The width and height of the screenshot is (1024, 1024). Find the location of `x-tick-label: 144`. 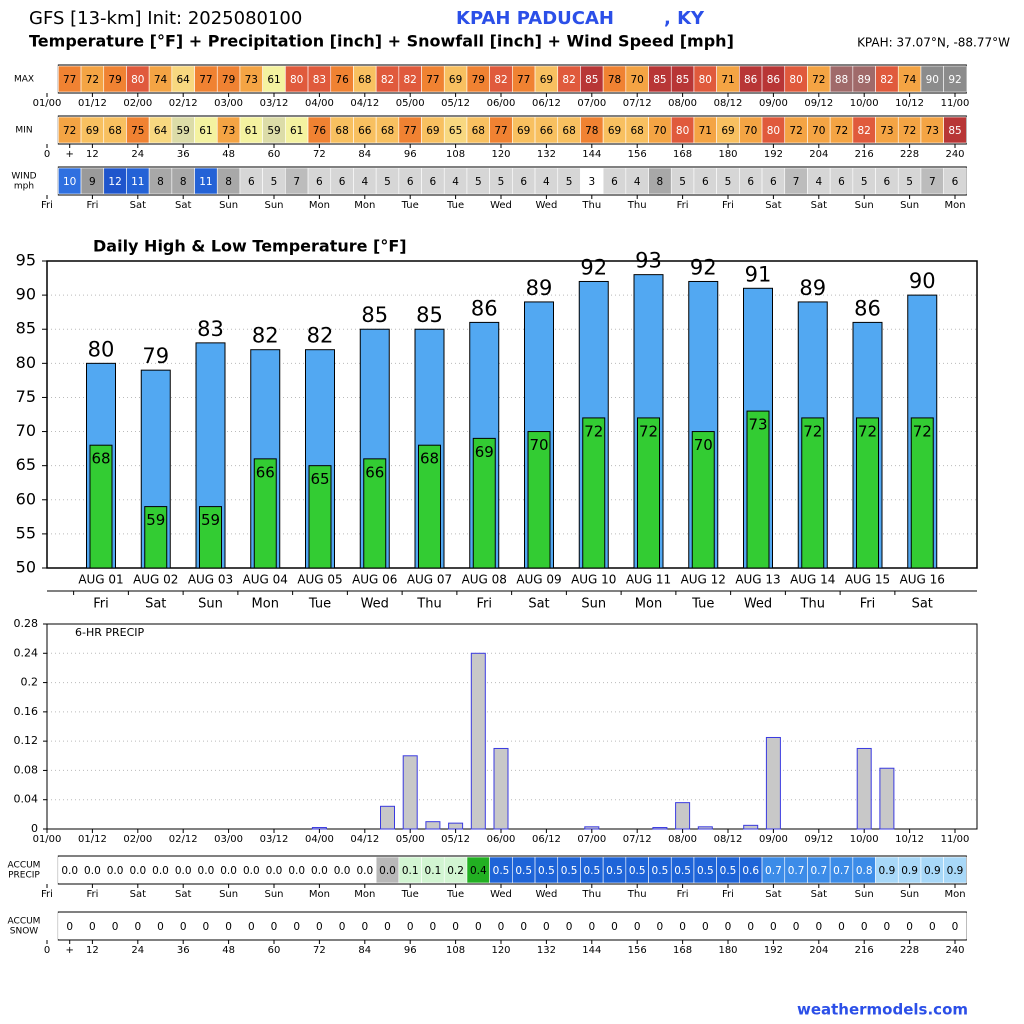

x-tick-label: 144 is located at coordinates (591, 950).